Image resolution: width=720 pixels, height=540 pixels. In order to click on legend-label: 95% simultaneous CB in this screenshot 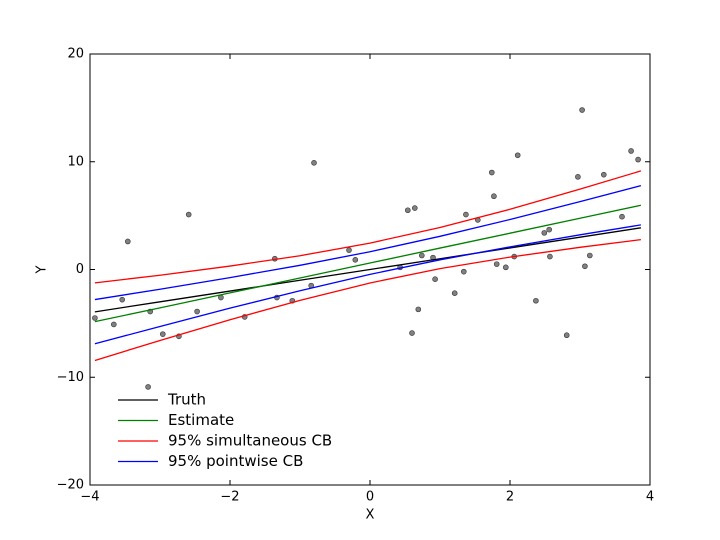, I will do `click(250, 441)`.